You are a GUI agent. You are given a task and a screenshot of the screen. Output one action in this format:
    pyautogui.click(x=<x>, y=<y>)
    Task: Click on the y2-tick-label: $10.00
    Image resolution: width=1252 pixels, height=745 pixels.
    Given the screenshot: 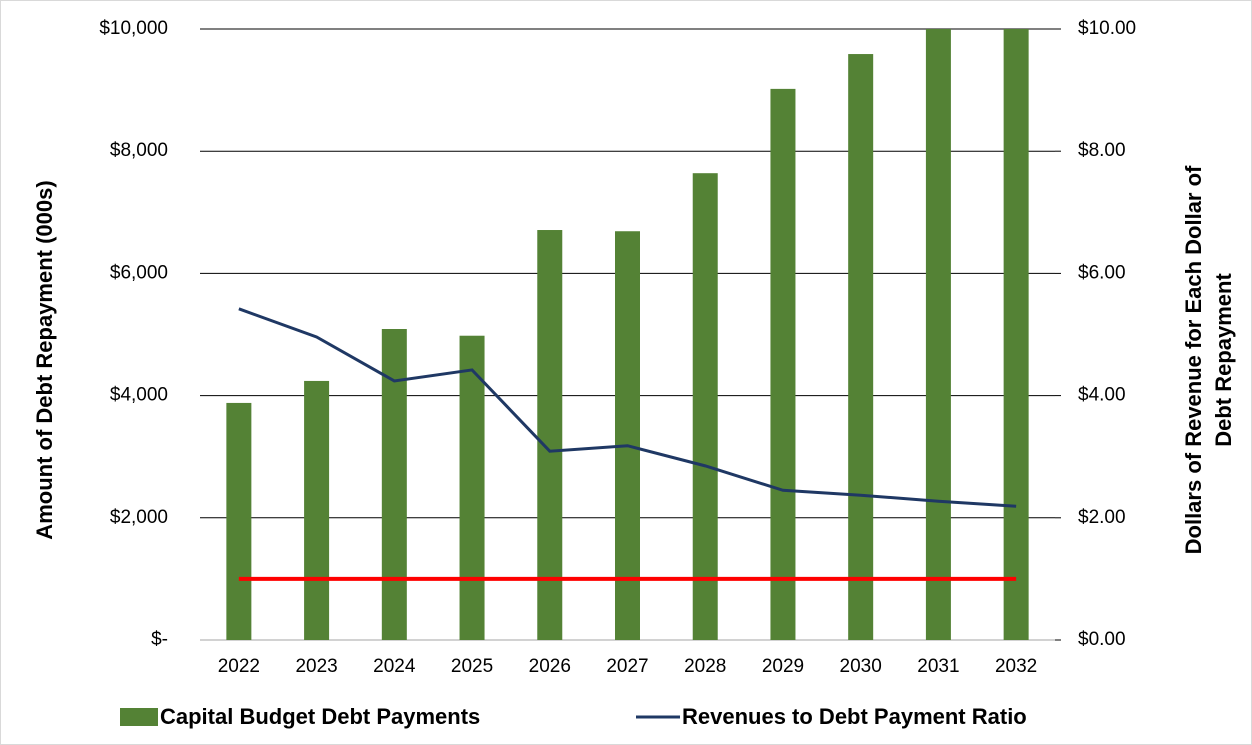 What is the action you would take?
    pyautogui.click(x=1107, y=28)
    